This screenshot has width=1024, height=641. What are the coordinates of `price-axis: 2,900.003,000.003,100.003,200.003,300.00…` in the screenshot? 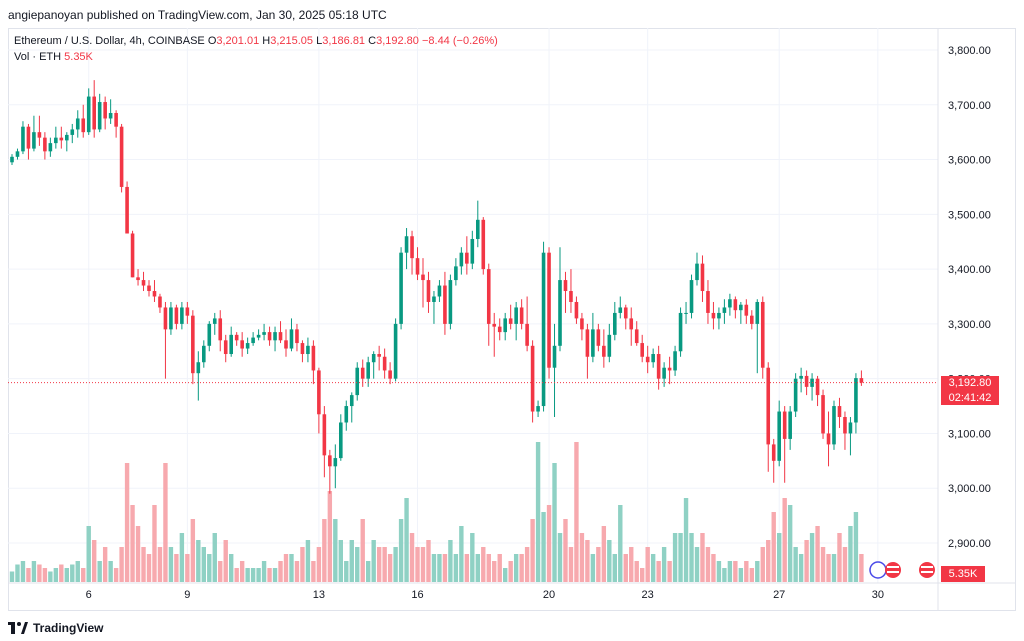 It's located at (964, 319).